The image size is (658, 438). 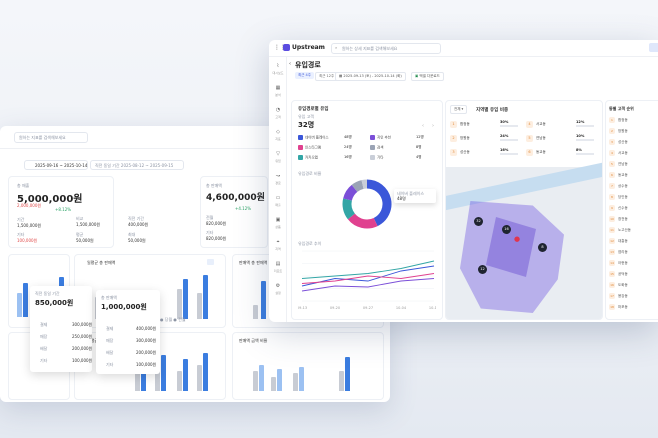 I want to click on tab-recent-4w: 최근 4주, so click(x=304, y=75).